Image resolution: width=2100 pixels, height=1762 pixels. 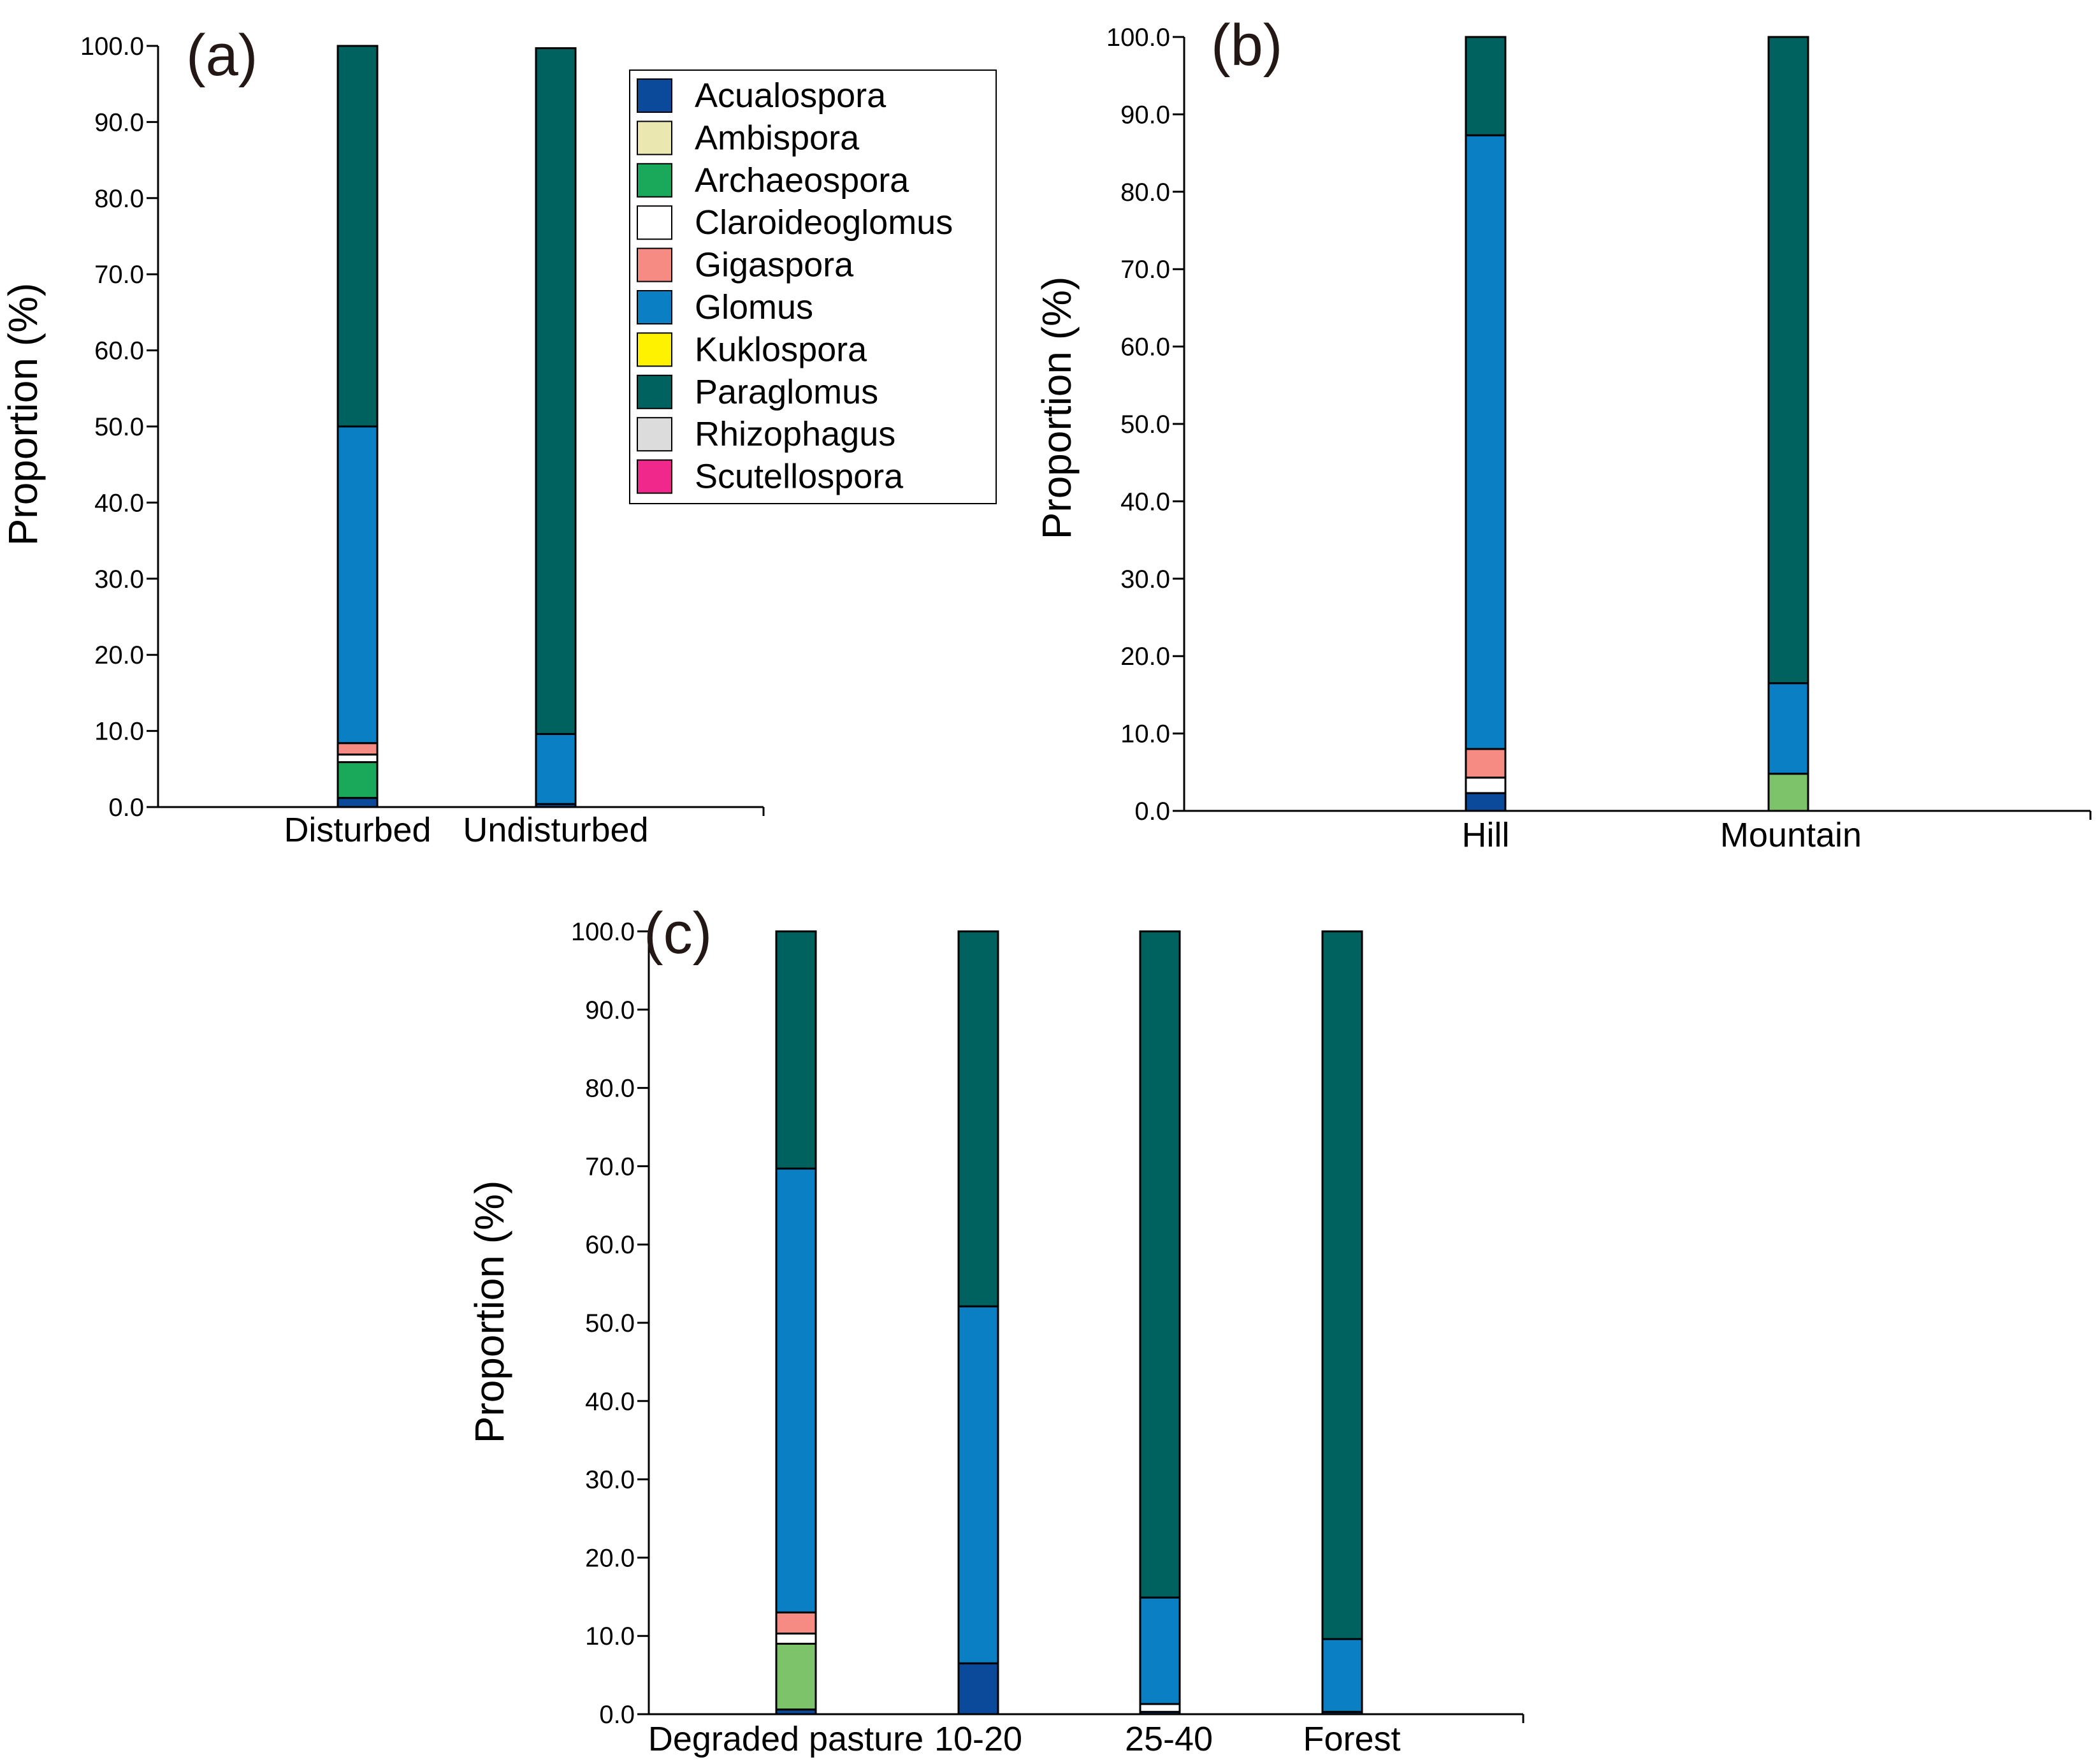 What do you see at coordinates (1486, 86) in the screenshot?
I see `bar-paraglomus-hill` at bounding box center [1486, 86].